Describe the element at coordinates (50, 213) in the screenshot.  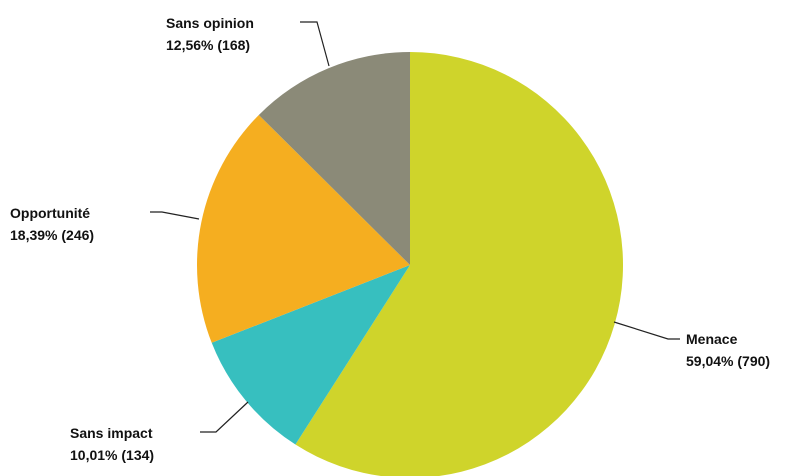
I see `label-opportunite-name: Opportunité` at that location.